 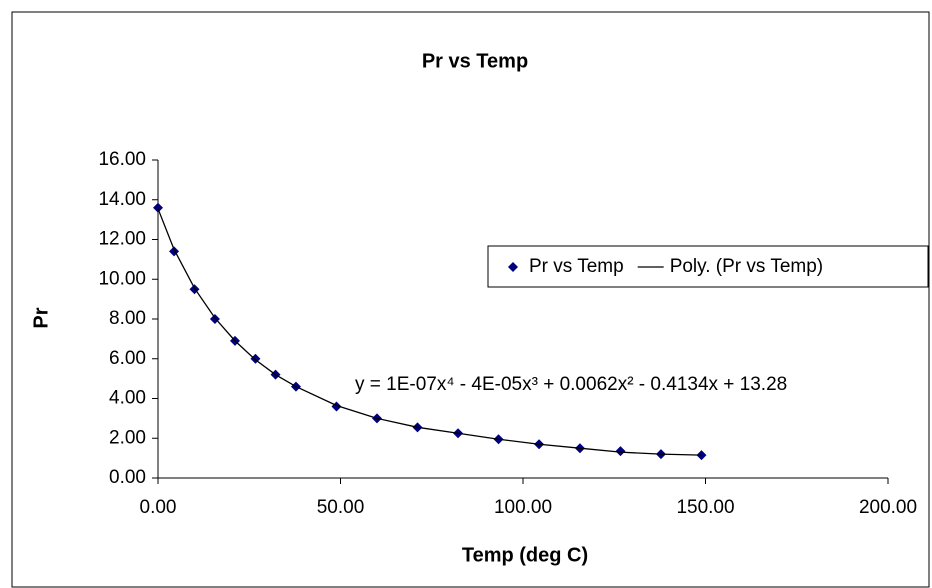 I want to click on legend-label: Poly. (Pr vs Temp), so click(x=746, y=266).